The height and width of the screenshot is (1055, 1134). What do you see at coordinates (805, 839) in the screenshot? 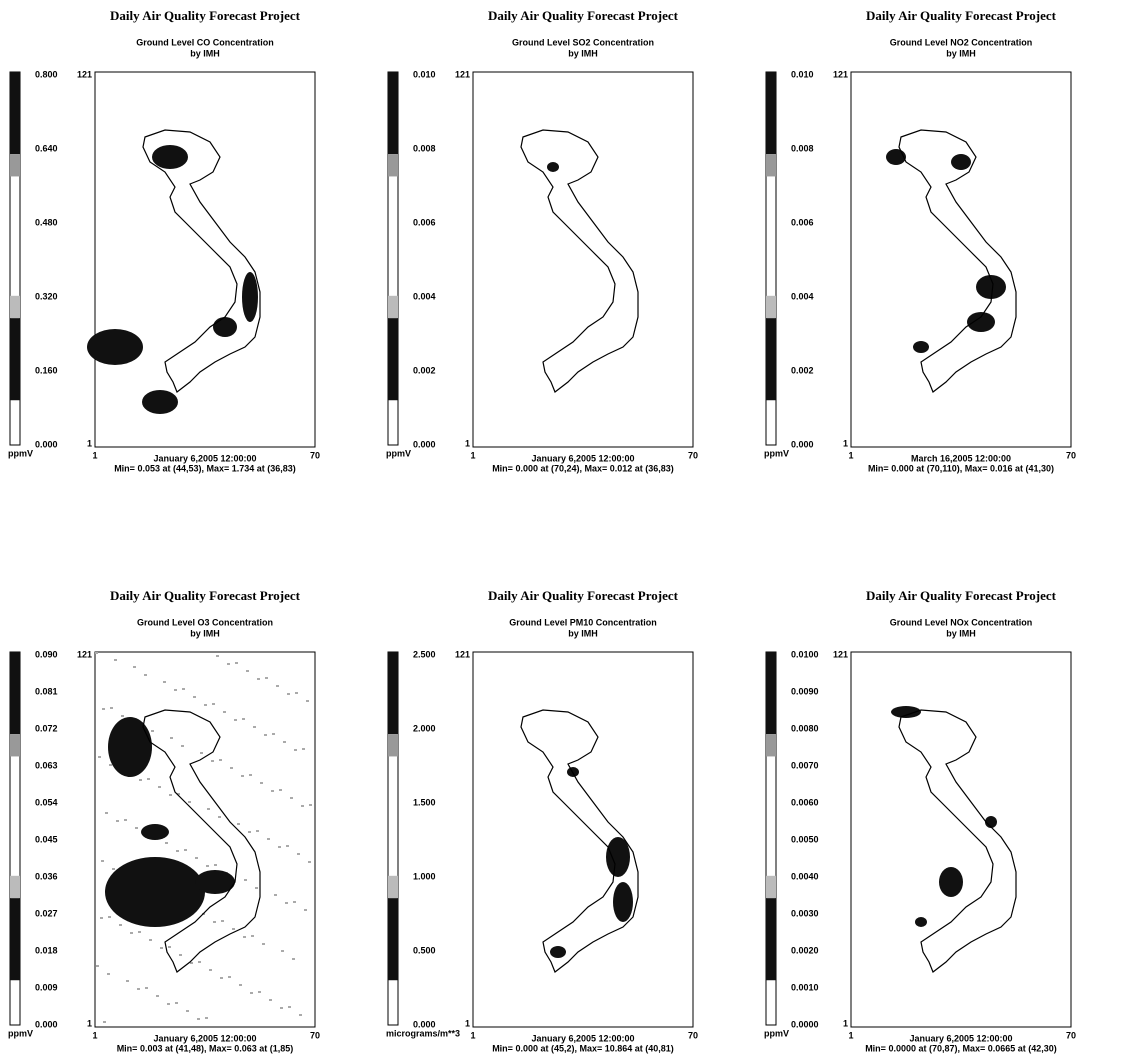
I see `colorbar-label: 0.0050` at bounding box center [805, 839].